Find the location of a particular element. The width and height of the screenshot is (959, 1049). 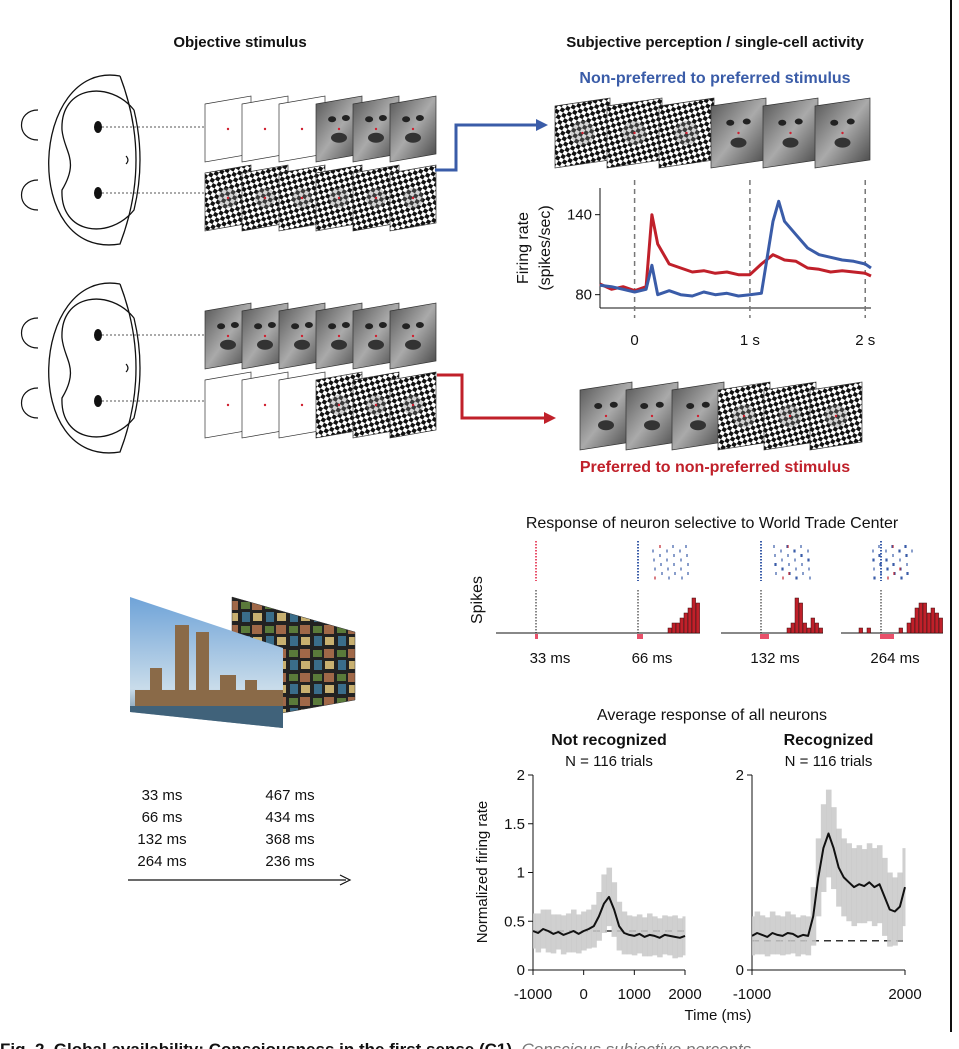

arrow is located at coordinates (491, 396).